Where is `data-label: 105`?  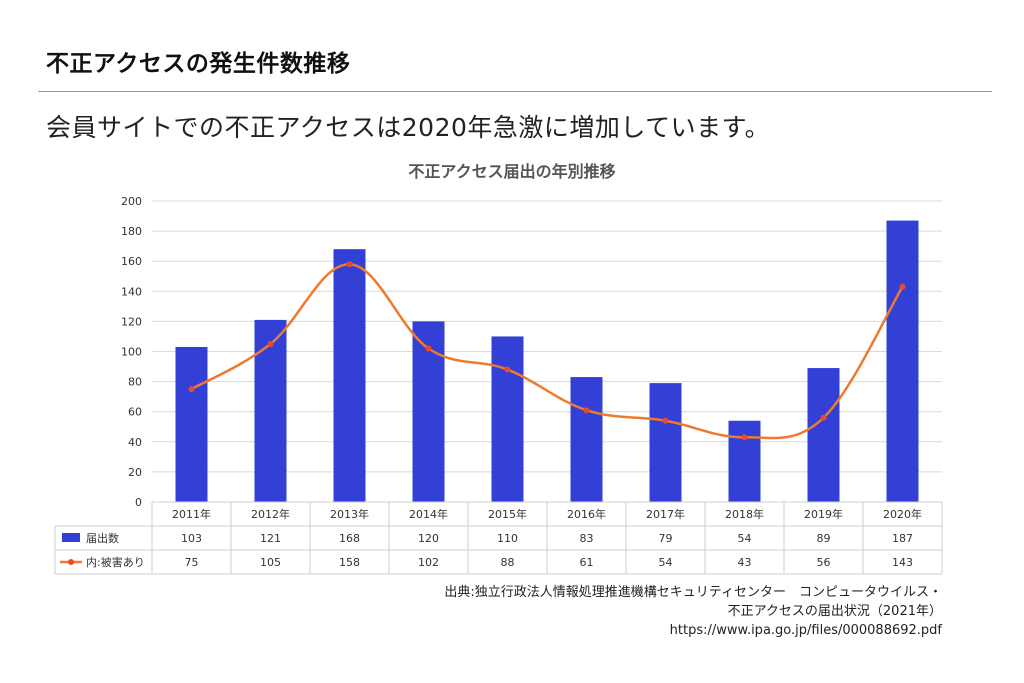
data-label: 105 is located at coordinates (270, 562).